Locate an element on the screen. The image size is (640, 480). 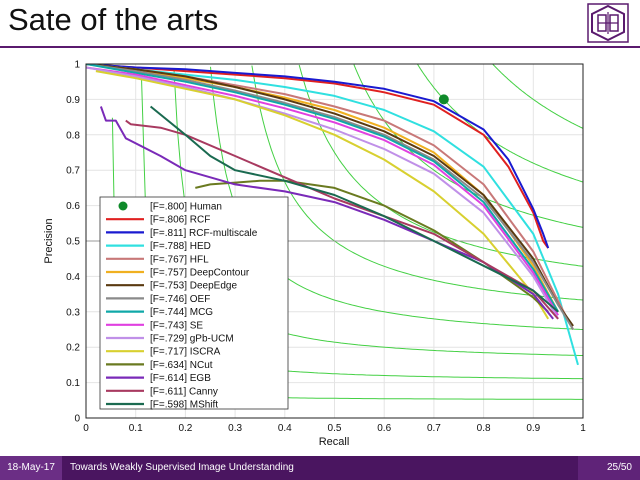
y-tick-label: 1 is located at coordinates (77, 65).